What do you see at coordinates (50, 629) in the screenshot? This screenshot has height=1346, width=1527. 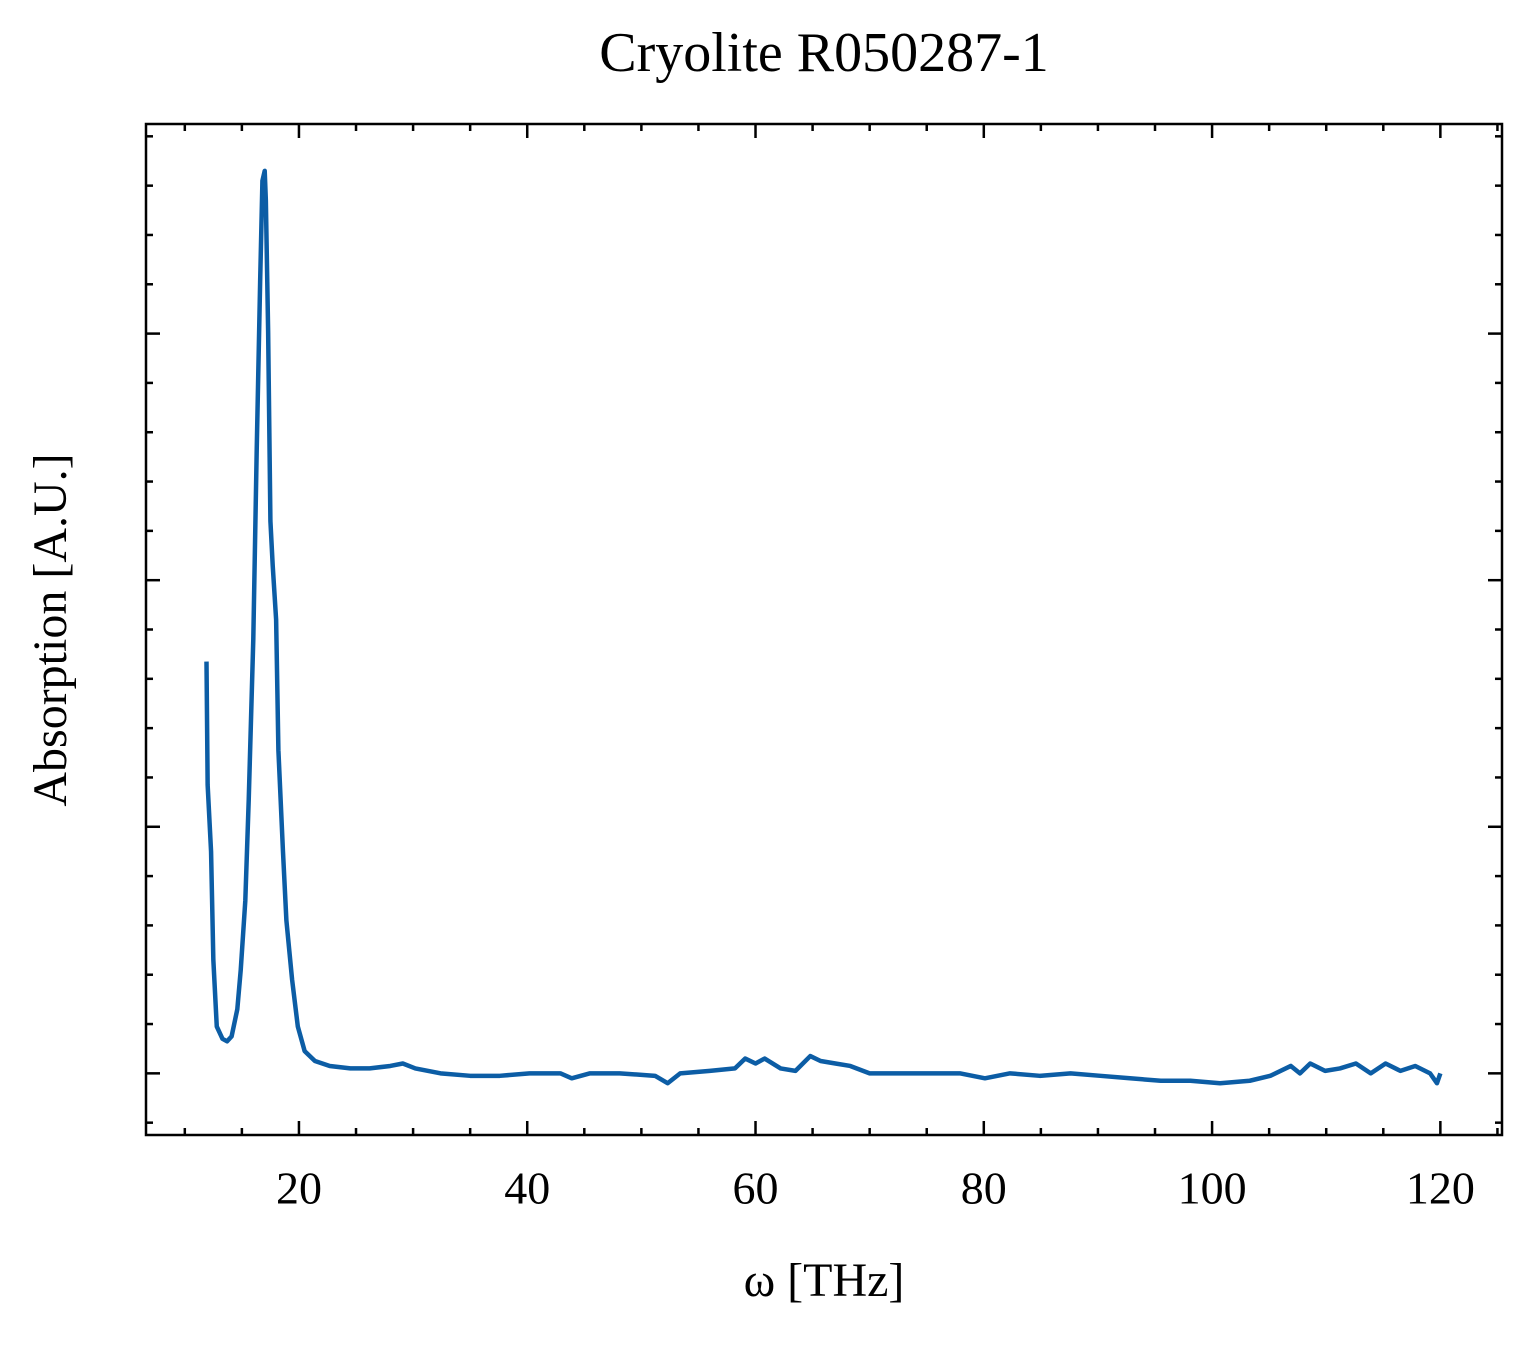 I see `y-axis-label: Absorption [A.U.]` at bounding box center [50, 629].